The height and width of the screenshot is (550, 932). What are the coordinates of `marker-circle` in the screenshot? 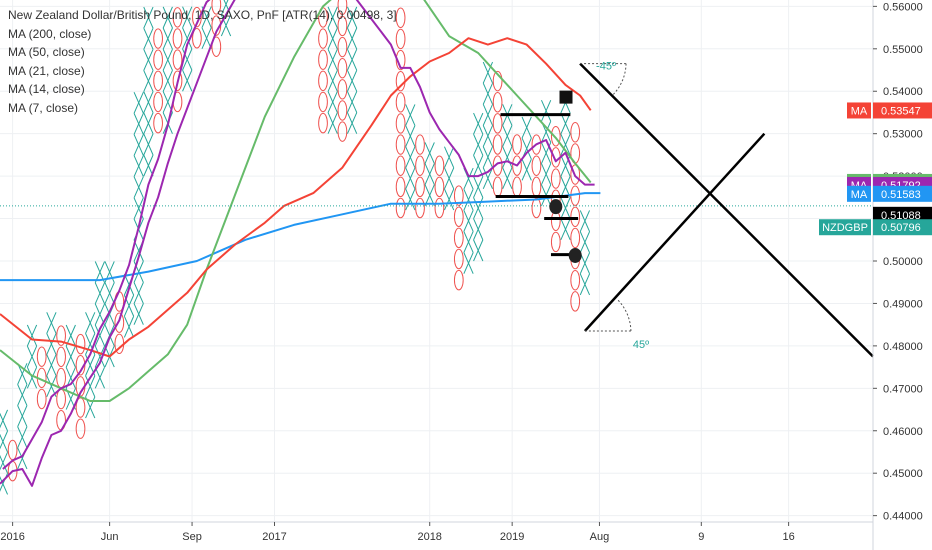 It's located at (575, 255).